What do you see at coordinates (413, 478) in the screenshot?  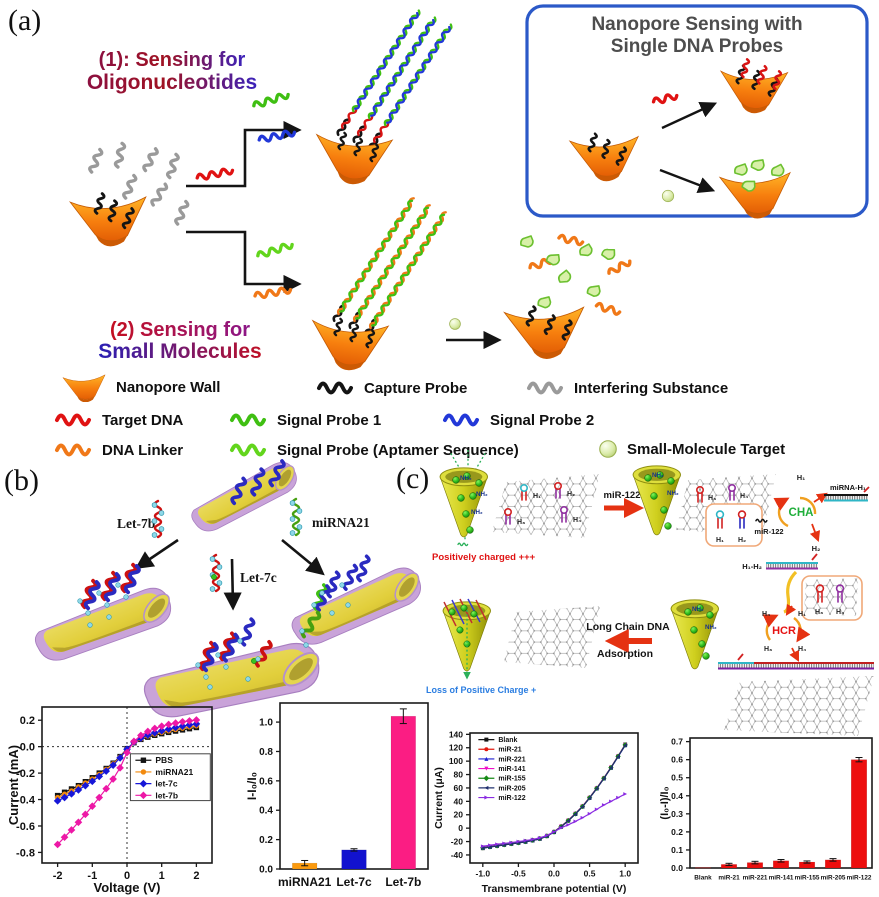 I see `panel-c-label: (c)` at bounding box center [413, 478].